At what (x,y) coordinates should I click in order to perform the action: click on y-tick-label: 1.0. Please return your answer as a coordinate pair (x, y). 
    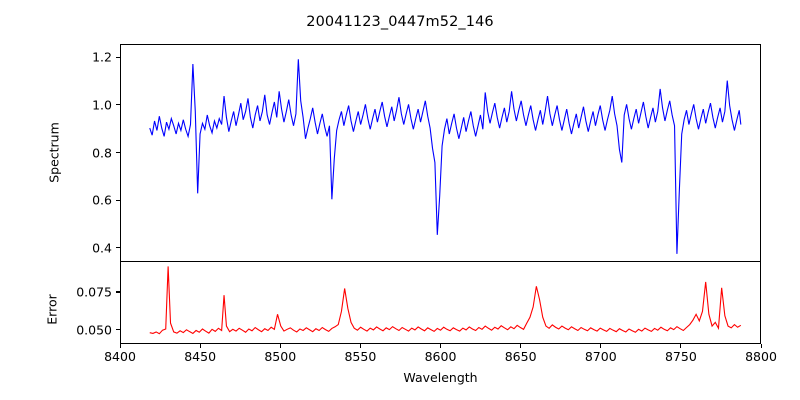
    Looking at the image, I should click on (102, 105).